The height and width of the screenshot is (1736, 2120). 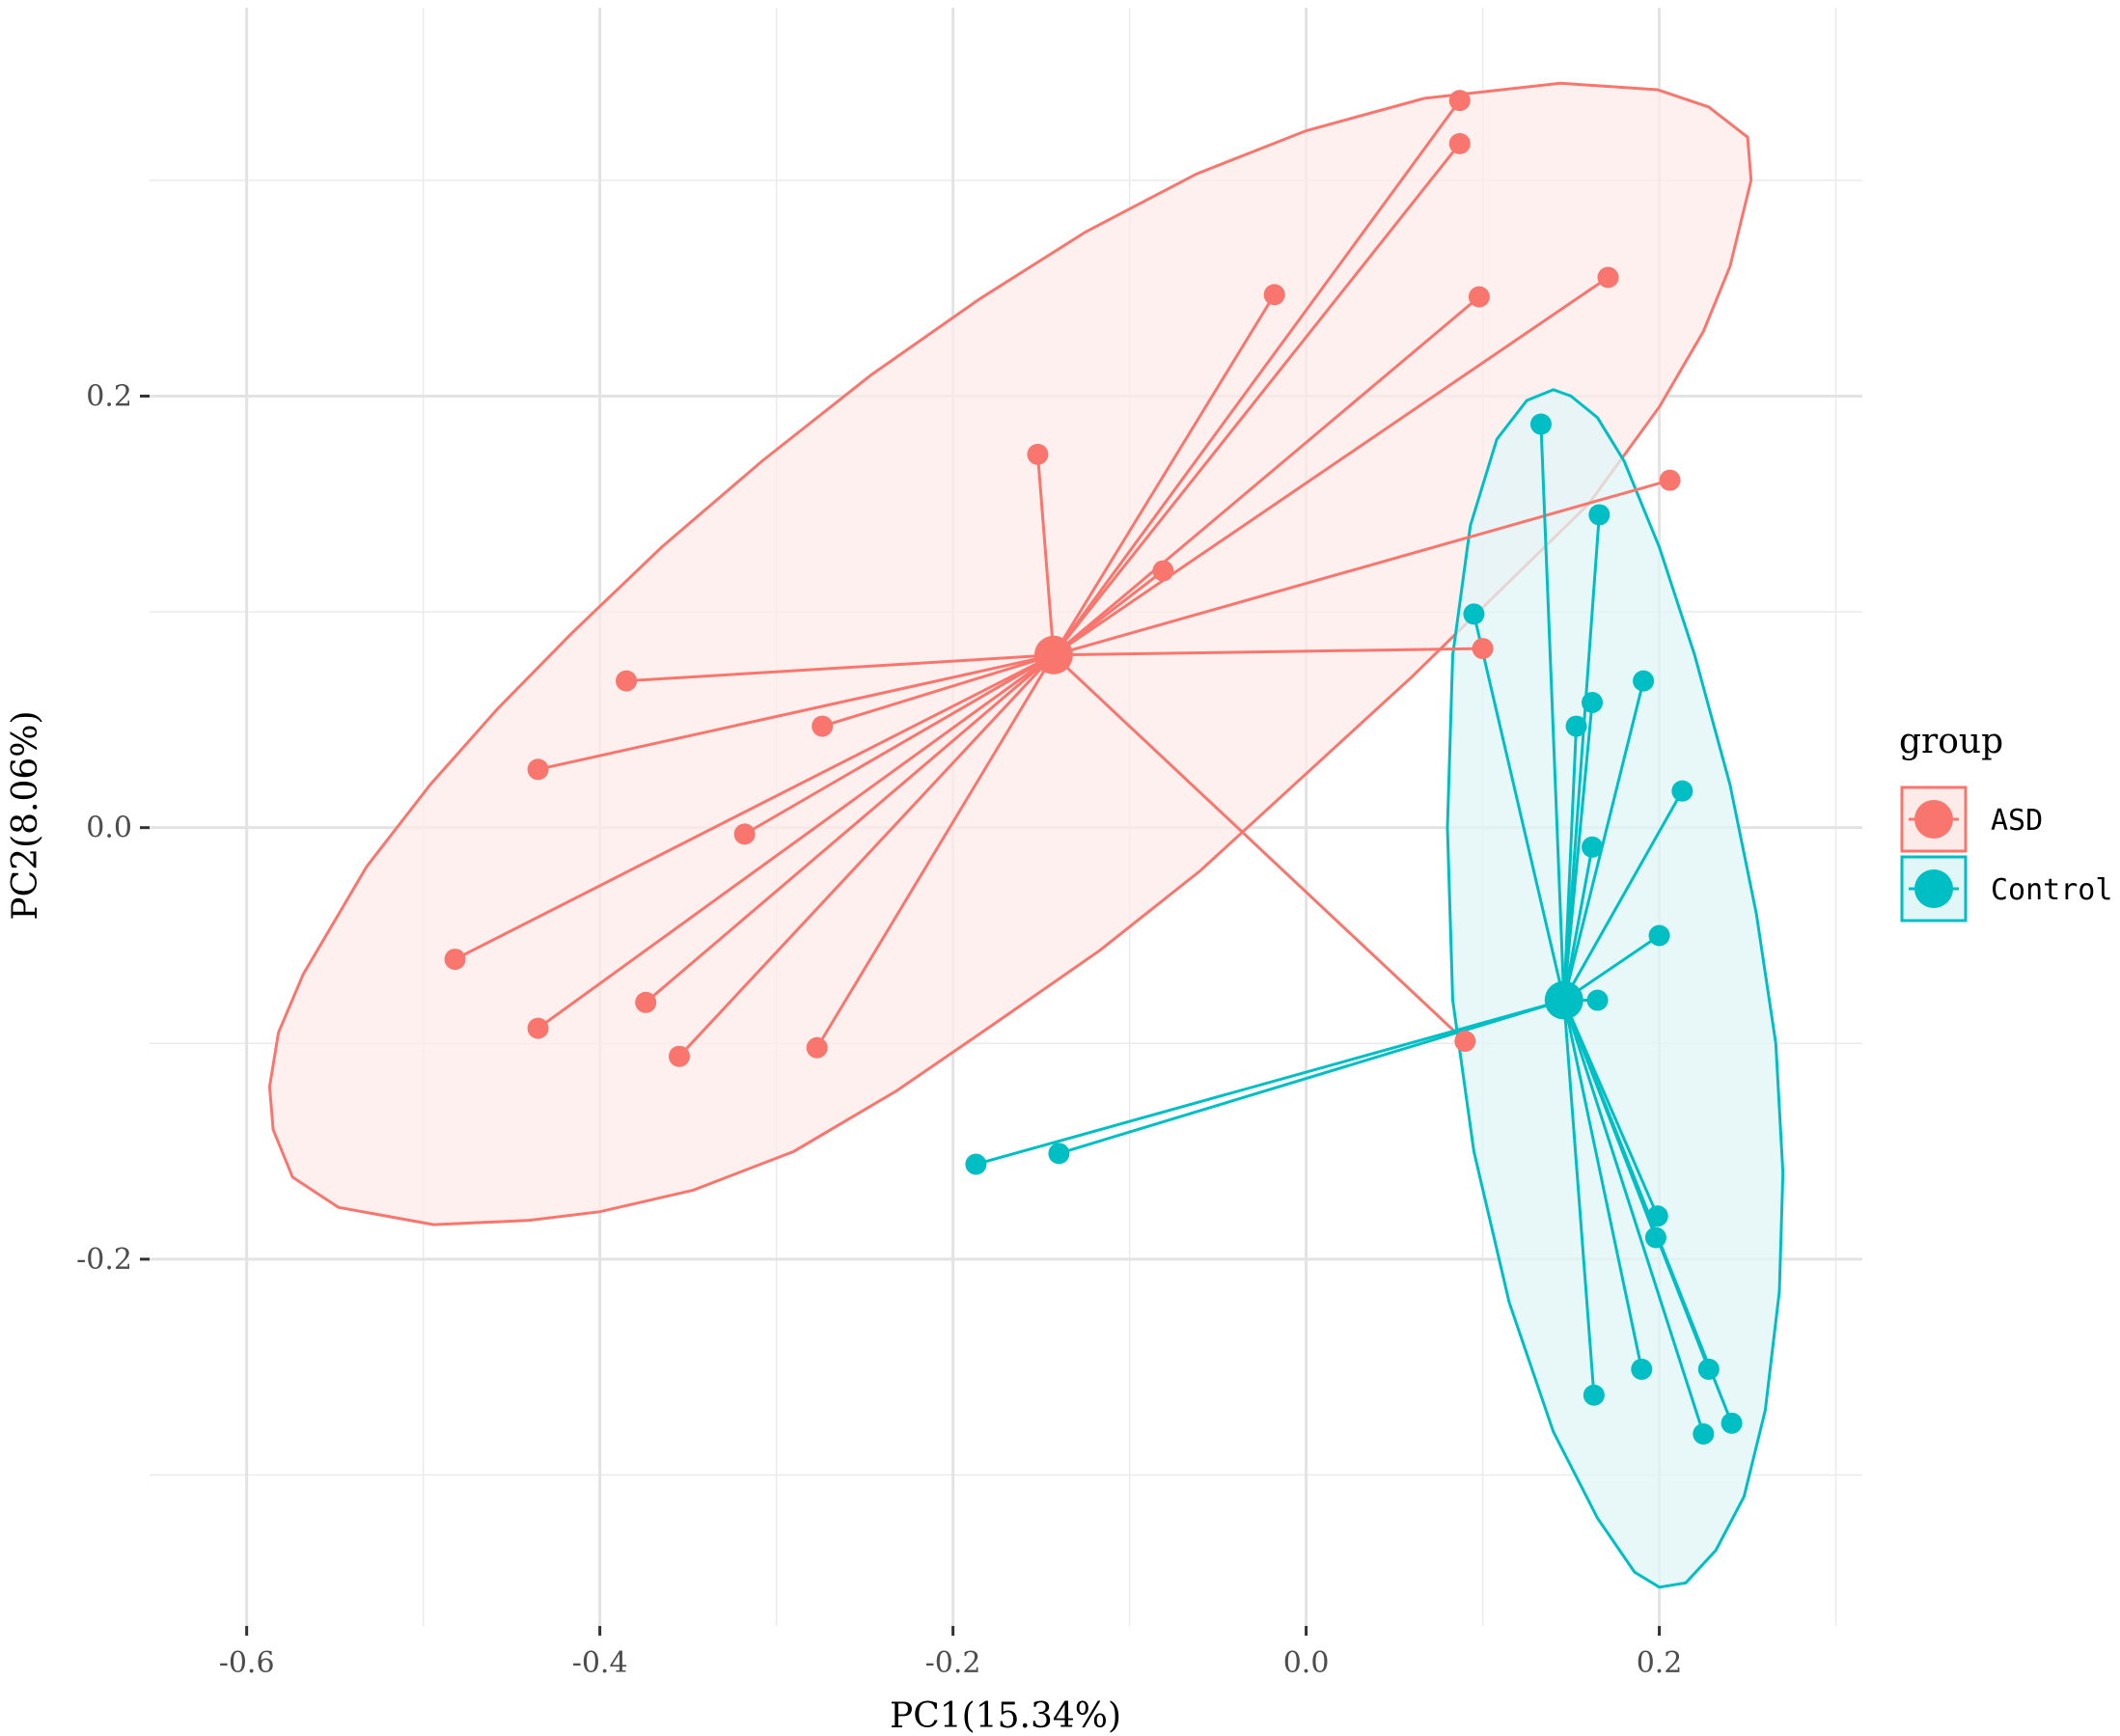 What do you see at coordinates (1933, 889) in the screenshot?
I see `legend-key-dot-control` at bounding box center [1933, 889].